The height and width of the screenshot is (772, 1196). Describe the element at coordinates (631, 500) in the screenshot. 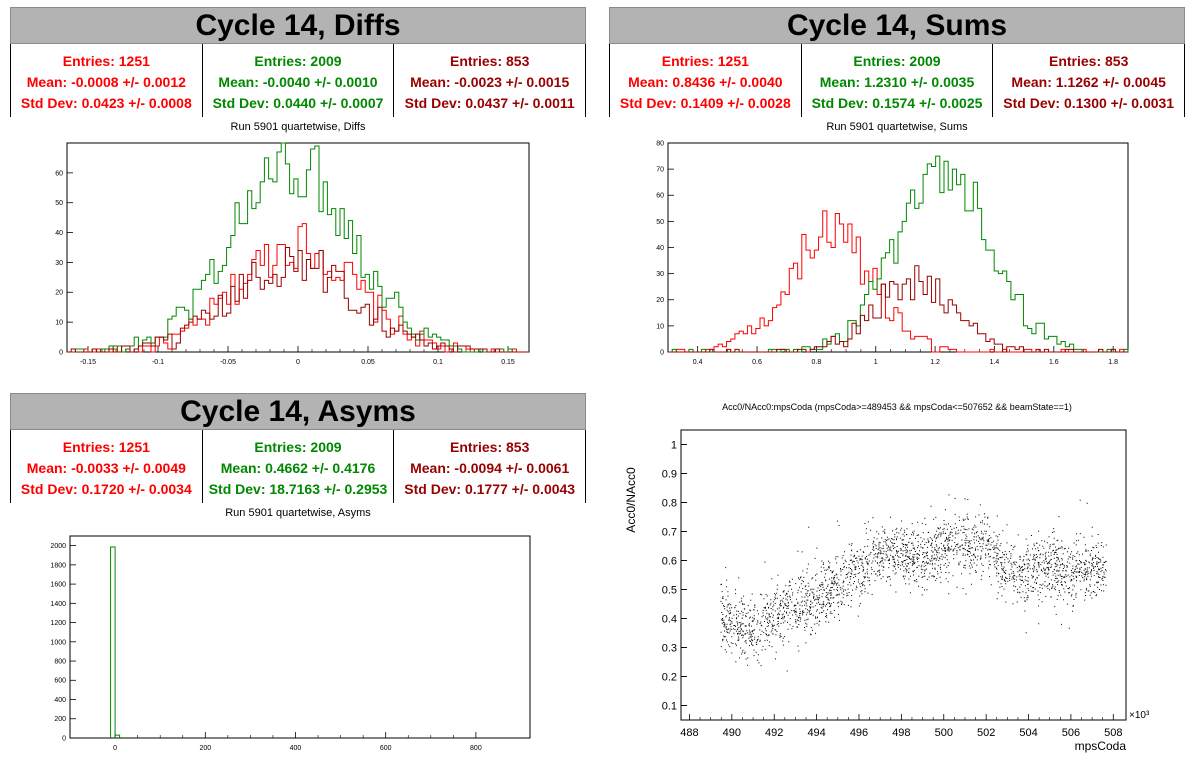

I see `y-axis-label: Acc0/NAcc0` at that location.